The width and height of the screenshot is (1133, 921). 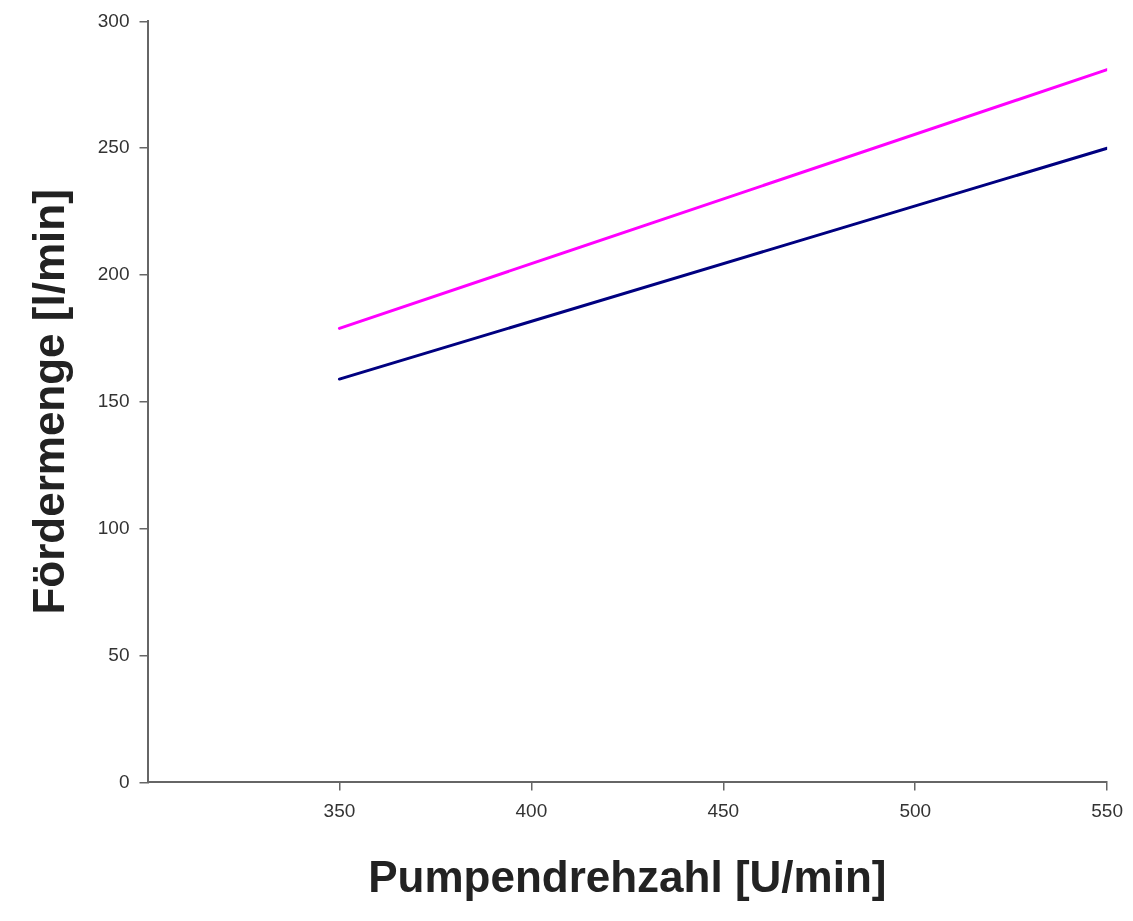 What do you see at coordinates (531, 811) in the screenshot?
I see `x-tick-label: 400` at bounding box center [531, 811].